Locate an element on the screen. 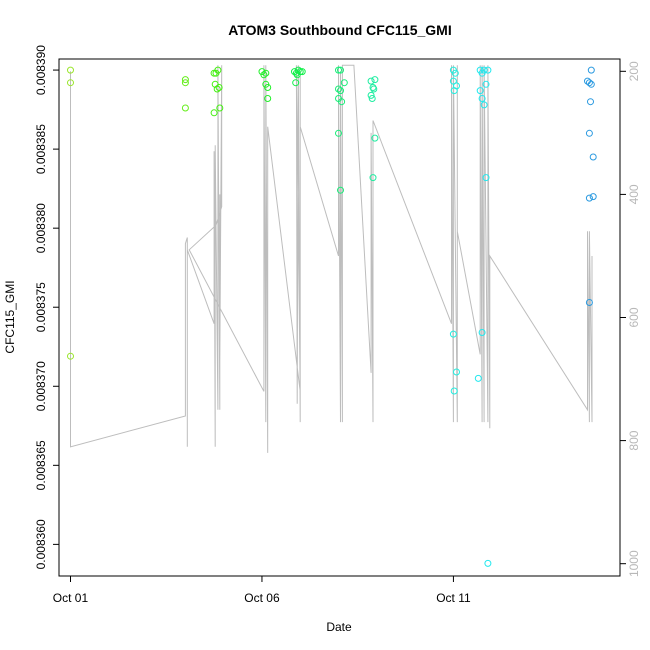 The image size is (650, 650). x-axis-label: Date is located at coordinates (339, 627).